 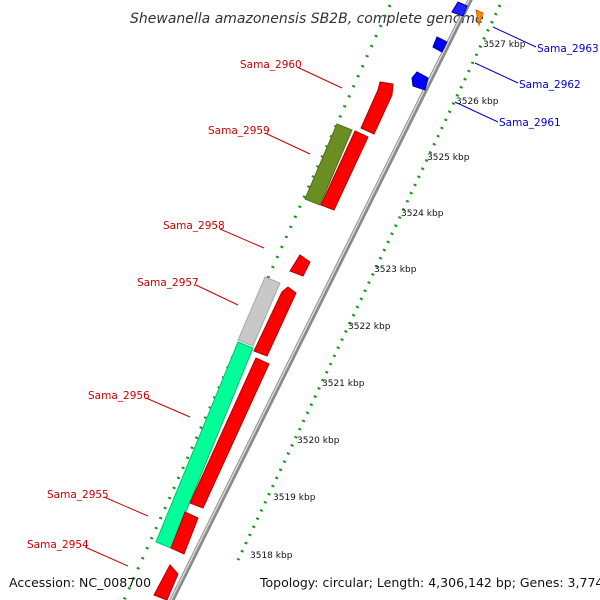 What do you see at coordinates (168, 283) in the screenshot?
I see `gene-label-sama-2957: Sama_2957` at bounding box center [168, 283].